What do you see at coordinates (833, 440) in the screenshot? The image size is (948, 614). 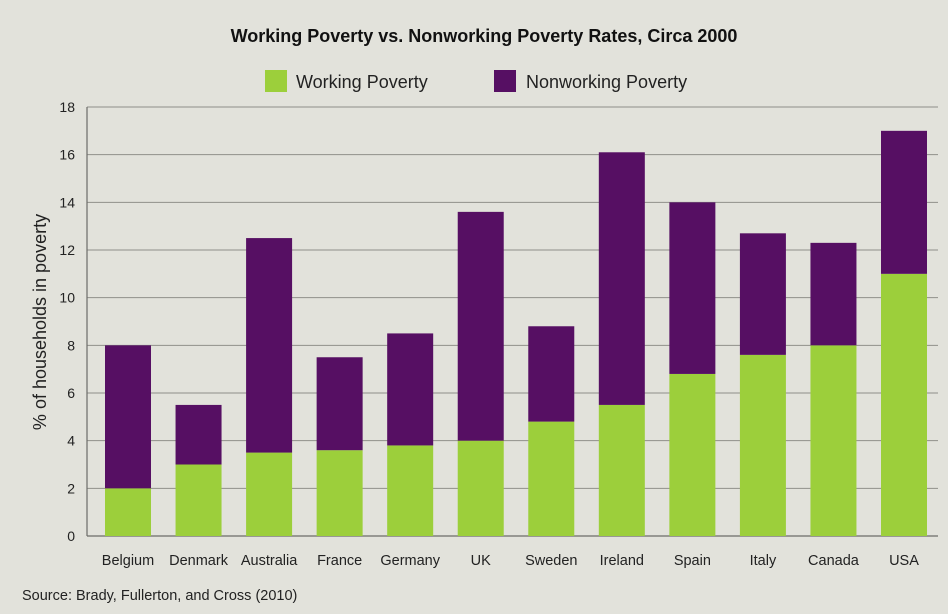 I see `bar-canada-working` at bounding box center [833, 440].